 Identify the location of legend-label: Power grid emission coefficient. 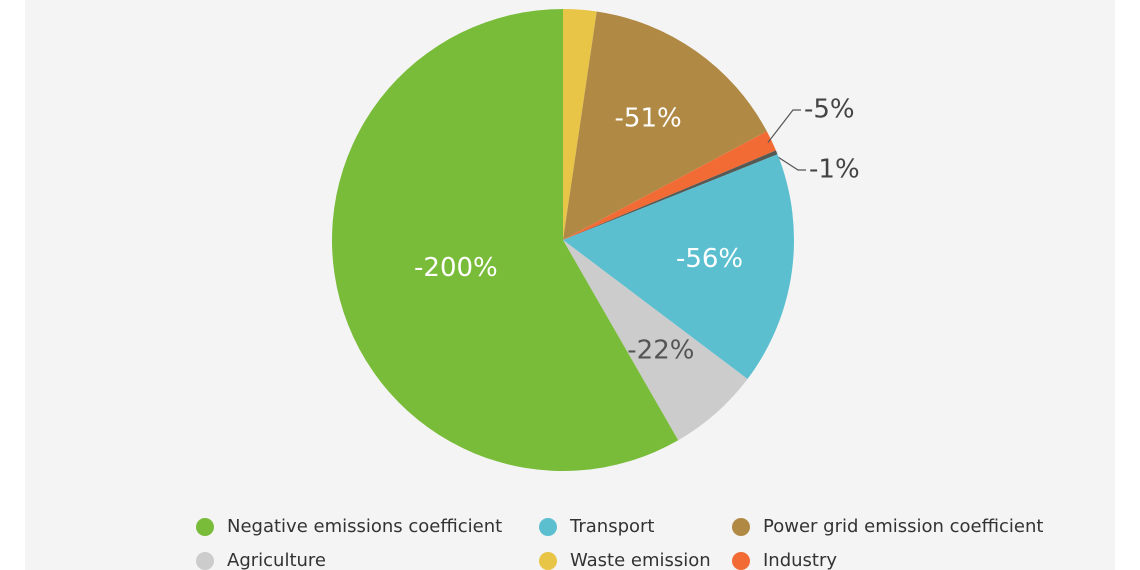
(903, 526).